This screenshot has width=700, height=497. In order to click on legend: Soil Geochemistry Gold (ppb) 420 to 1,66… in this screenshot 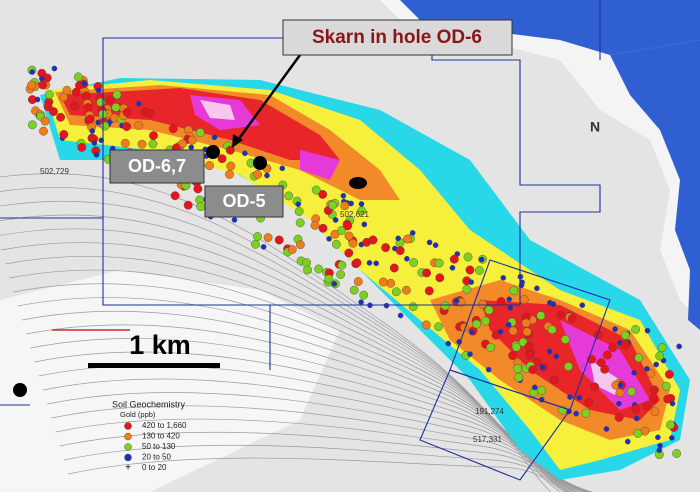, I will do `click(149, 436)`.